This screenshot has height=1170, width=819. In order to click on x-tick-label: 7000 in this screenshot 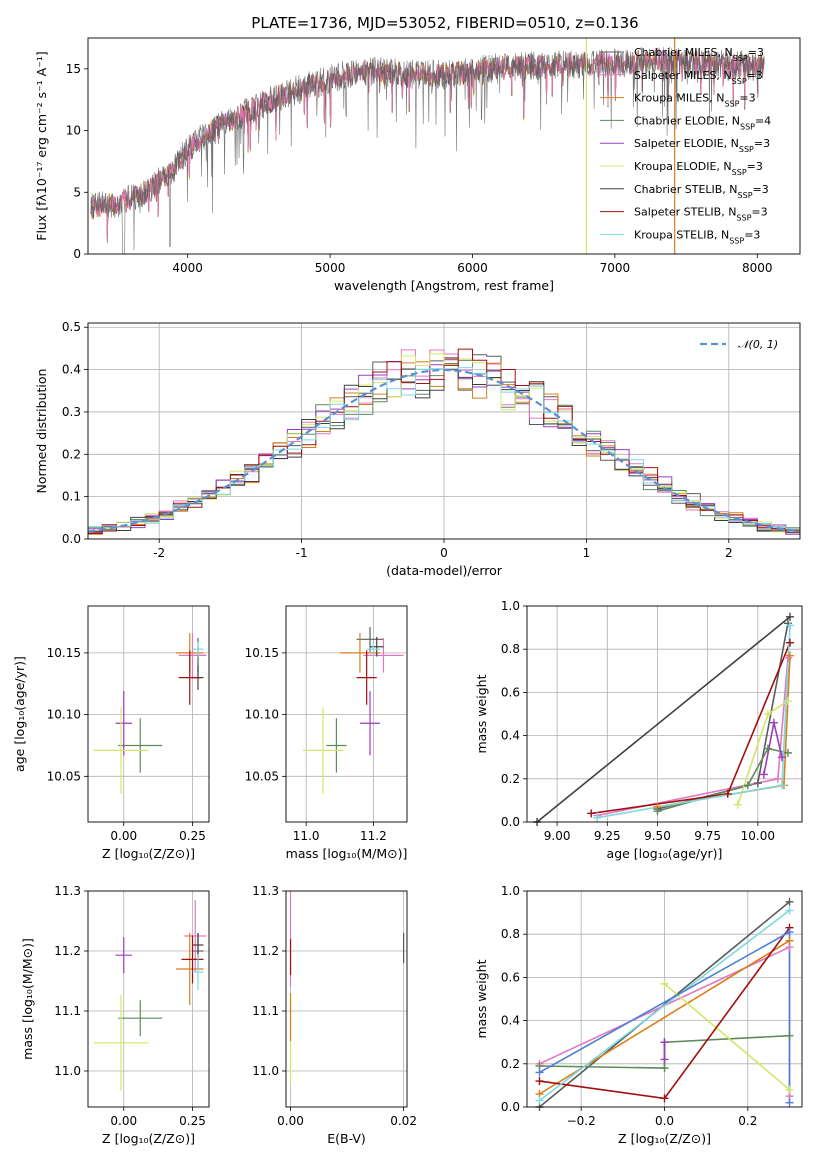, I will do `click(615, 268)`.